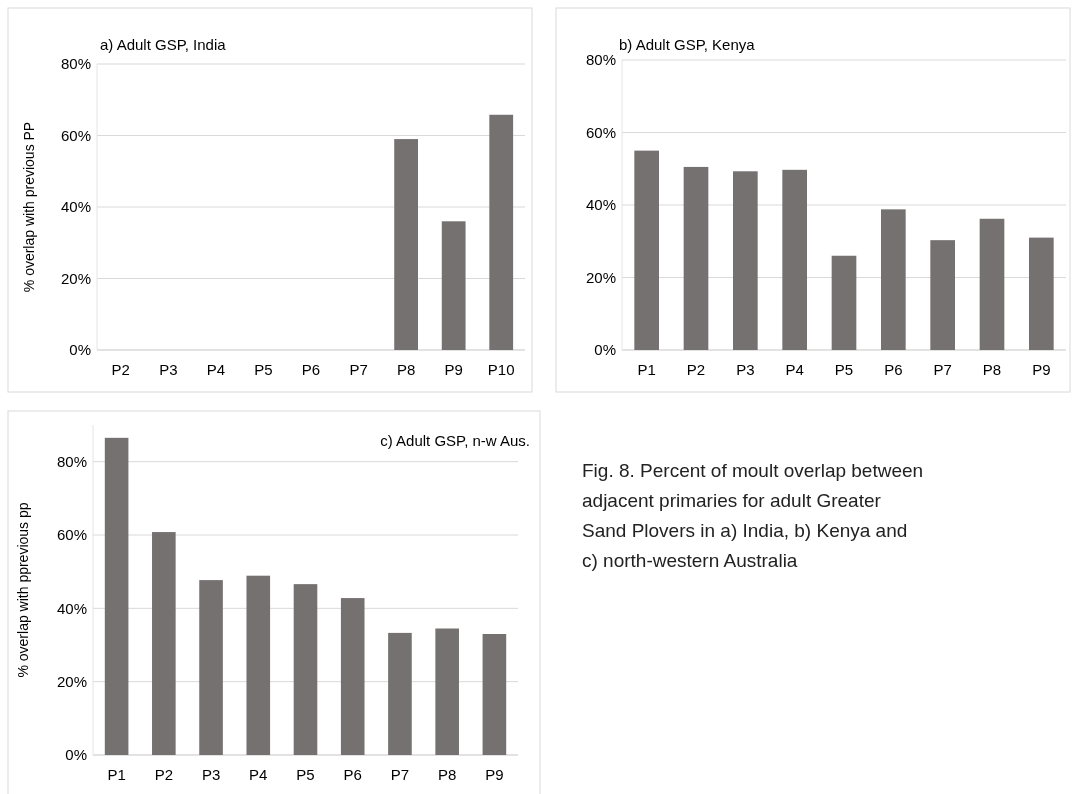 The image size is (1078, 794). Describe the element at coordinates (753, 515) in the screenshot. I see `caption: Fig. 8. Percent of moult overlap between adjacent primaries for adult Greater Sand Plovers in a) India, b) Kenya and c) north-western Australia` at that location.